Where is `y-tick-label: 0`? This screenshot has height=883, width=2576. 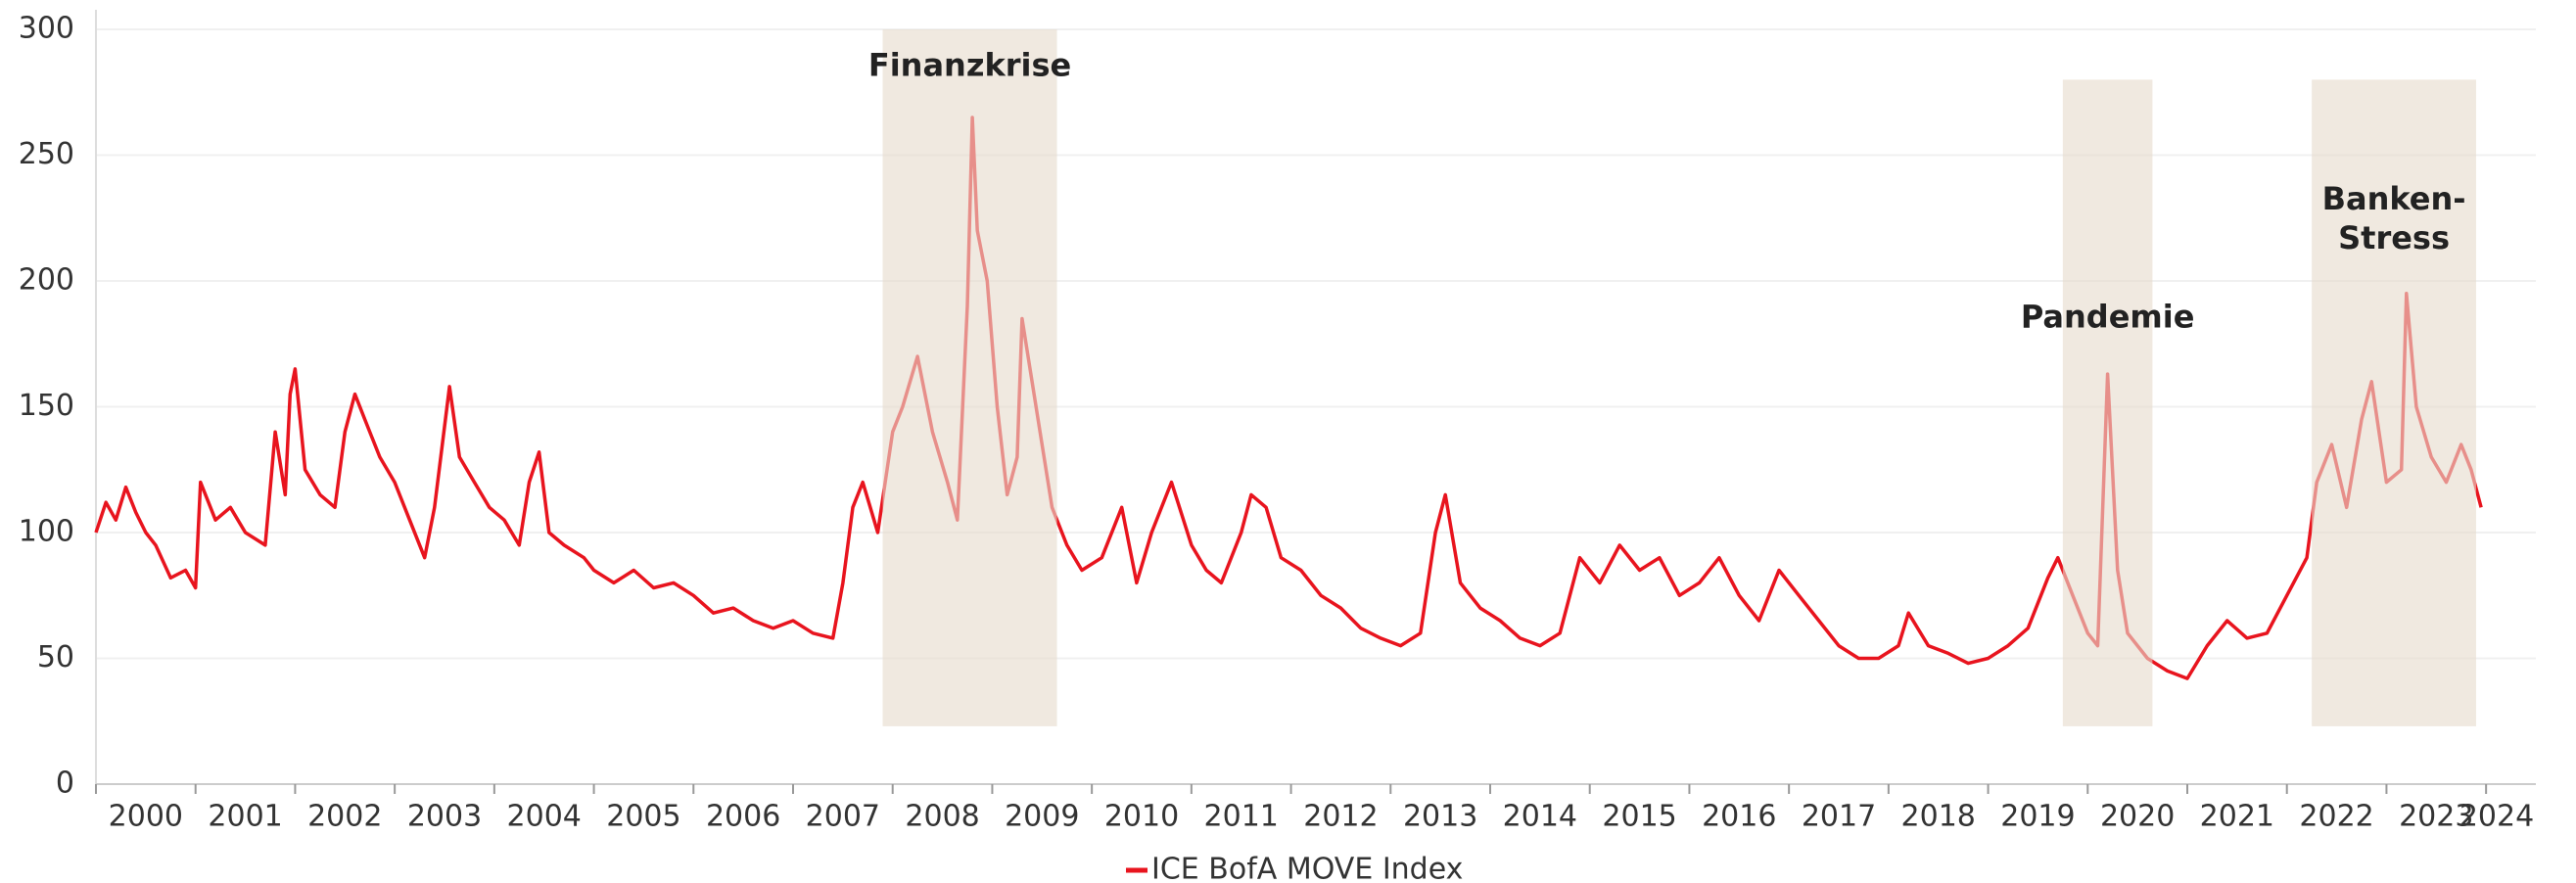 y-tick-label: 0 is located at coordinates (65, 784).